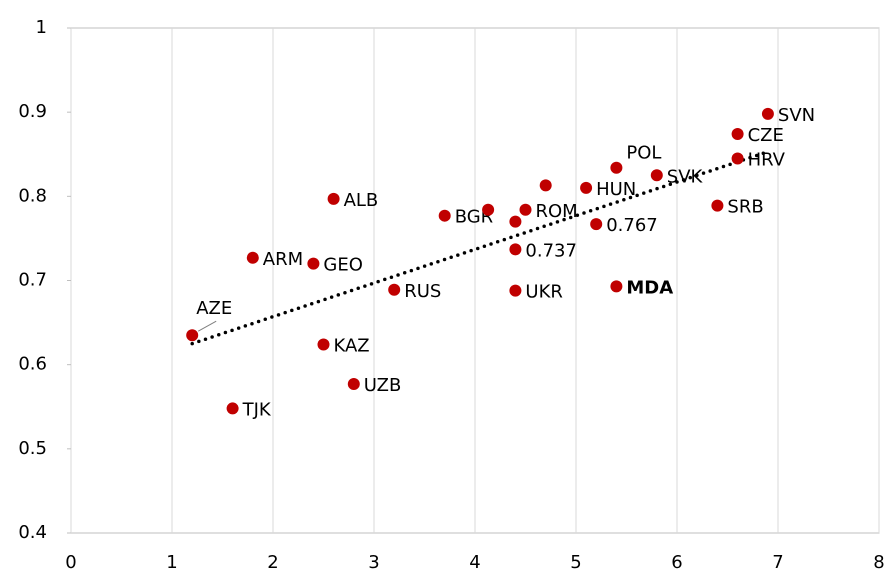 This screenshot has width=892, height=578. Describe the element at coordinates (272, 562) in the screenshot. I see `x-tick-label: 2` at that location.